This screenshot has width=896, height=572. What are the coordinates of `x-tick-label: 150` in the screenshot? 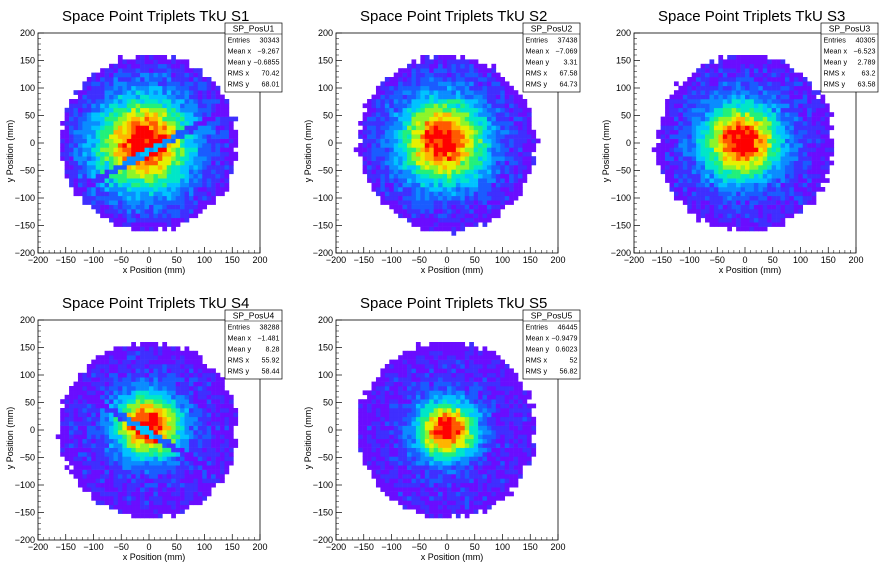 It's located at (530, 260).